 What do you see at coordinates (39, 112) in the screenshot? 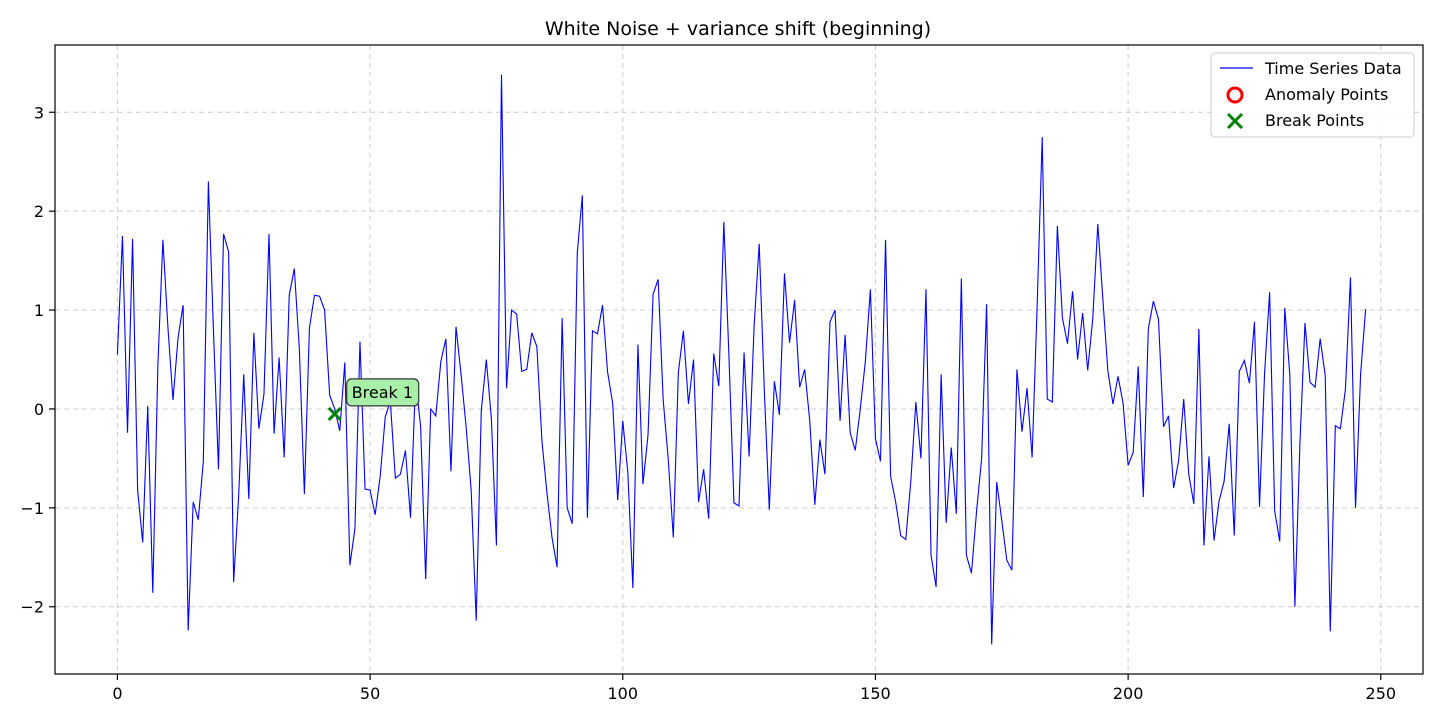
I see `y-tick-label: 3` at bounding box center [39, 112].